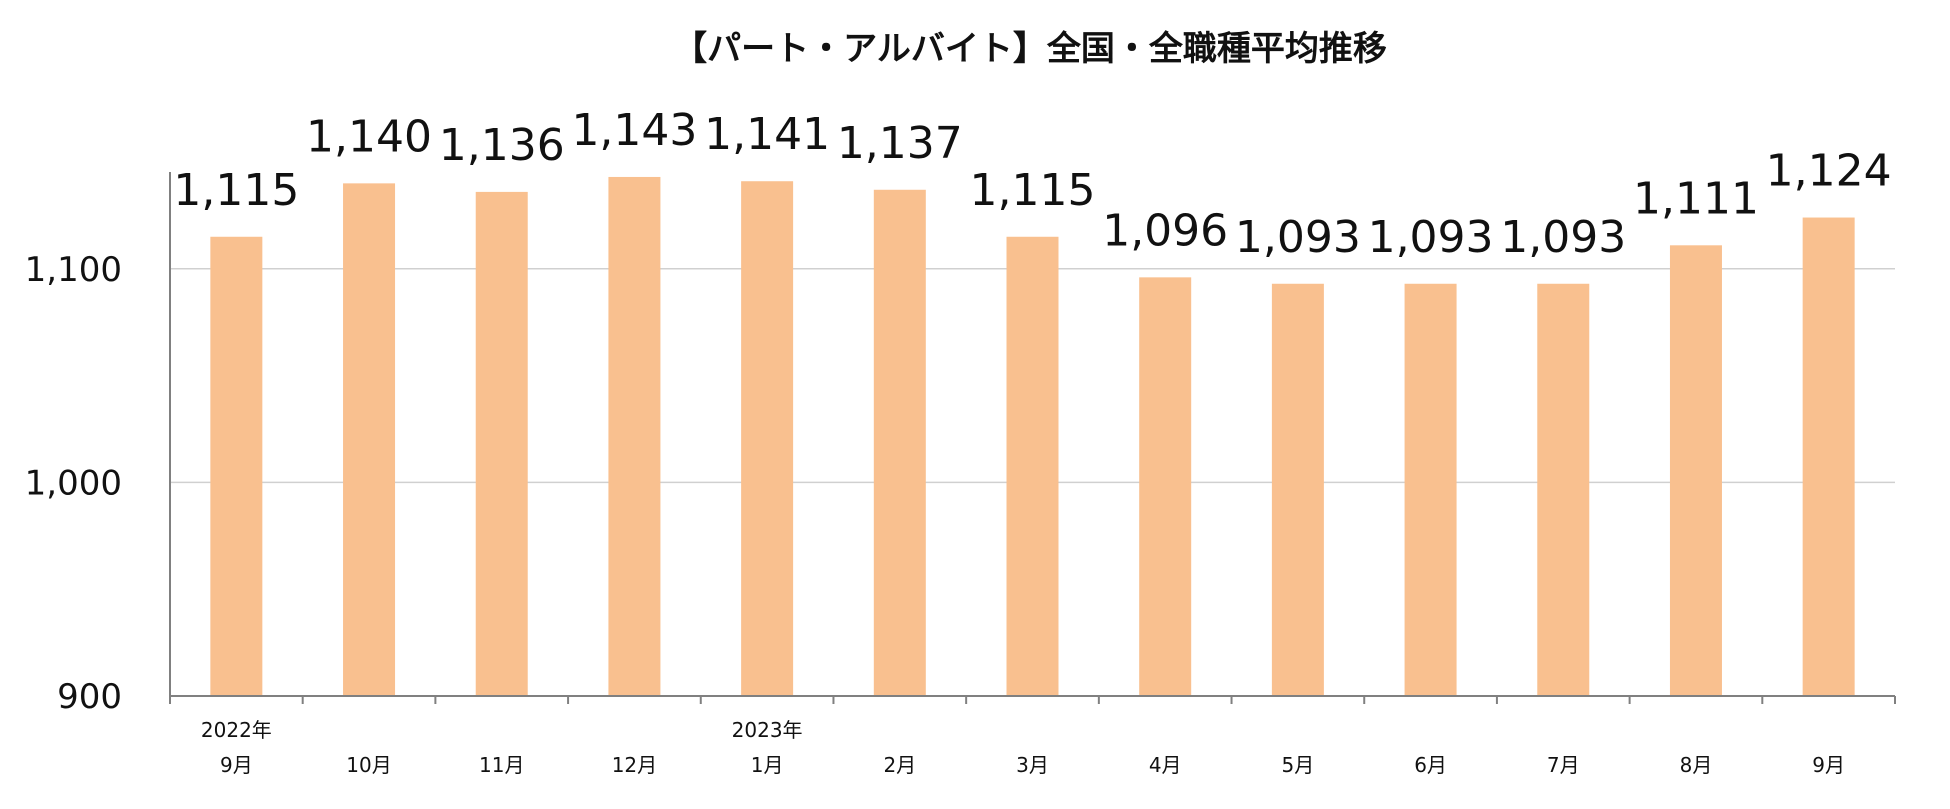 This screenshot has width=1950, height=809. What do you see at coordinates (73, 270) in the screenshot?
I see `y-tick-label: 1,100` at bounding box center [73, 270].